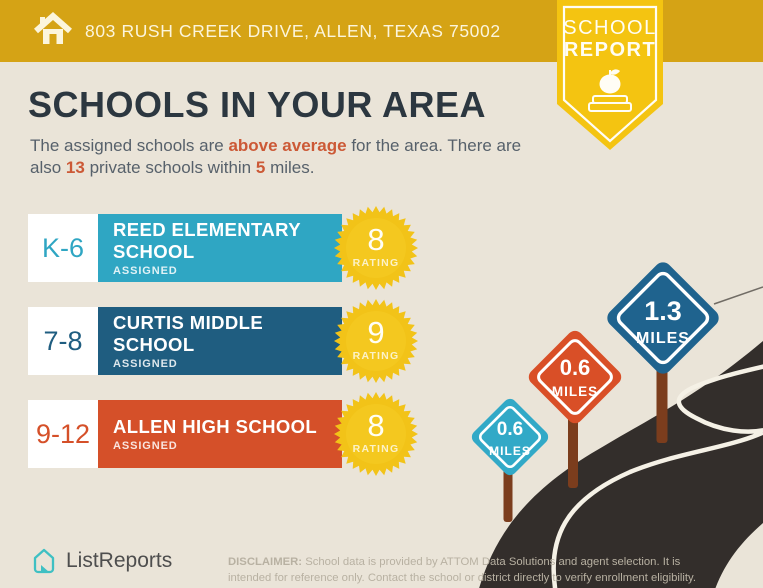 This screenshot has width=763, height=588. I want to click on summary-mid1: for the area. There are also, so click(276, 157).